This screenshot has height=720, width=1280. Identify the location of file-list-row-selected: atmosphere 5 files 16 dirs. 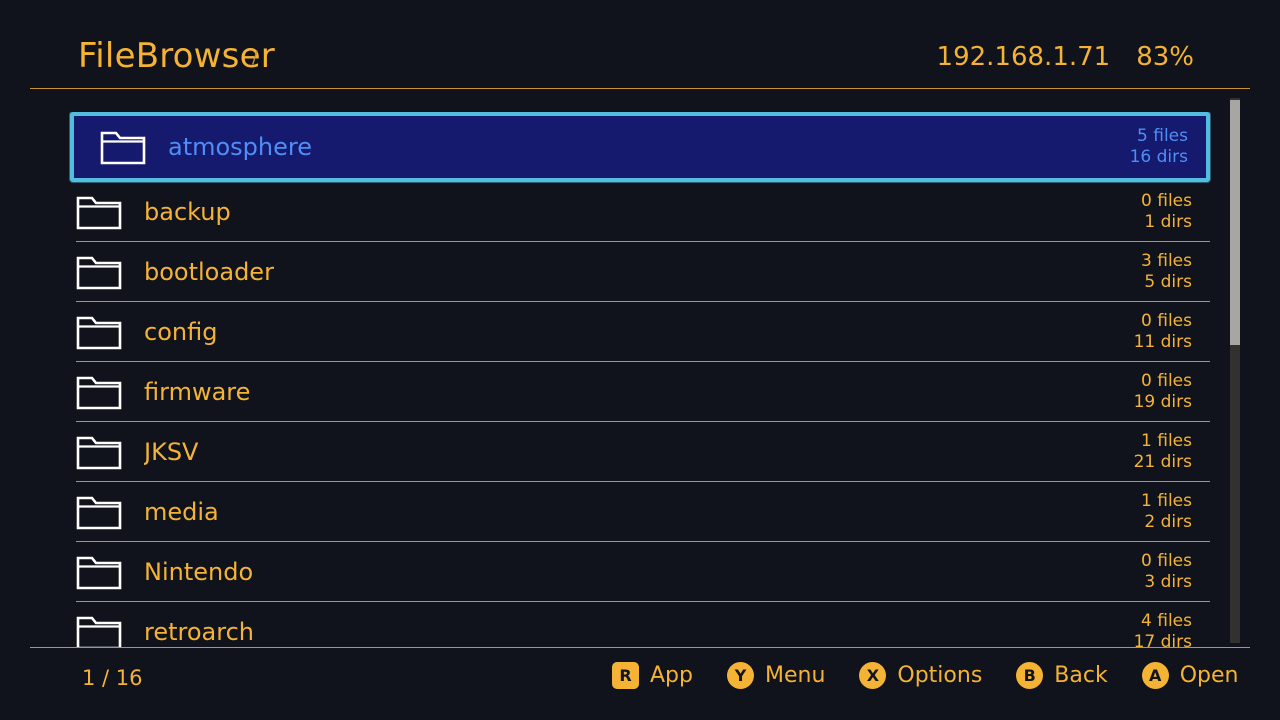
(640, 147).